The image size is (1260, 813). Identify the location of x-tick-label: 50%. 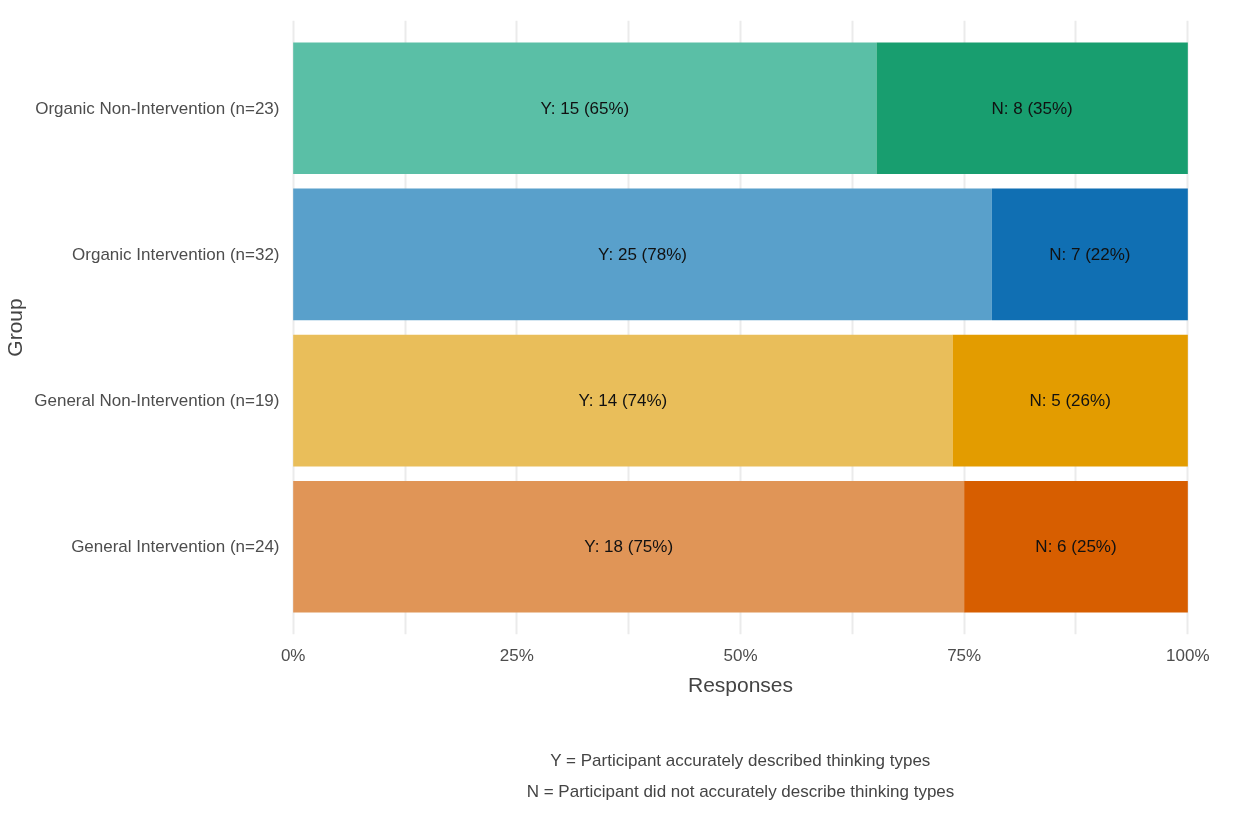
(740, 655).